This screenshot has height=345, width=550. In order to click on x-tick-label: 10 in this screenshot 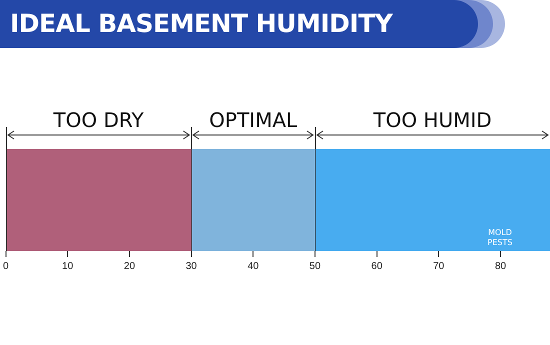, I will do `click(68, 266)`.